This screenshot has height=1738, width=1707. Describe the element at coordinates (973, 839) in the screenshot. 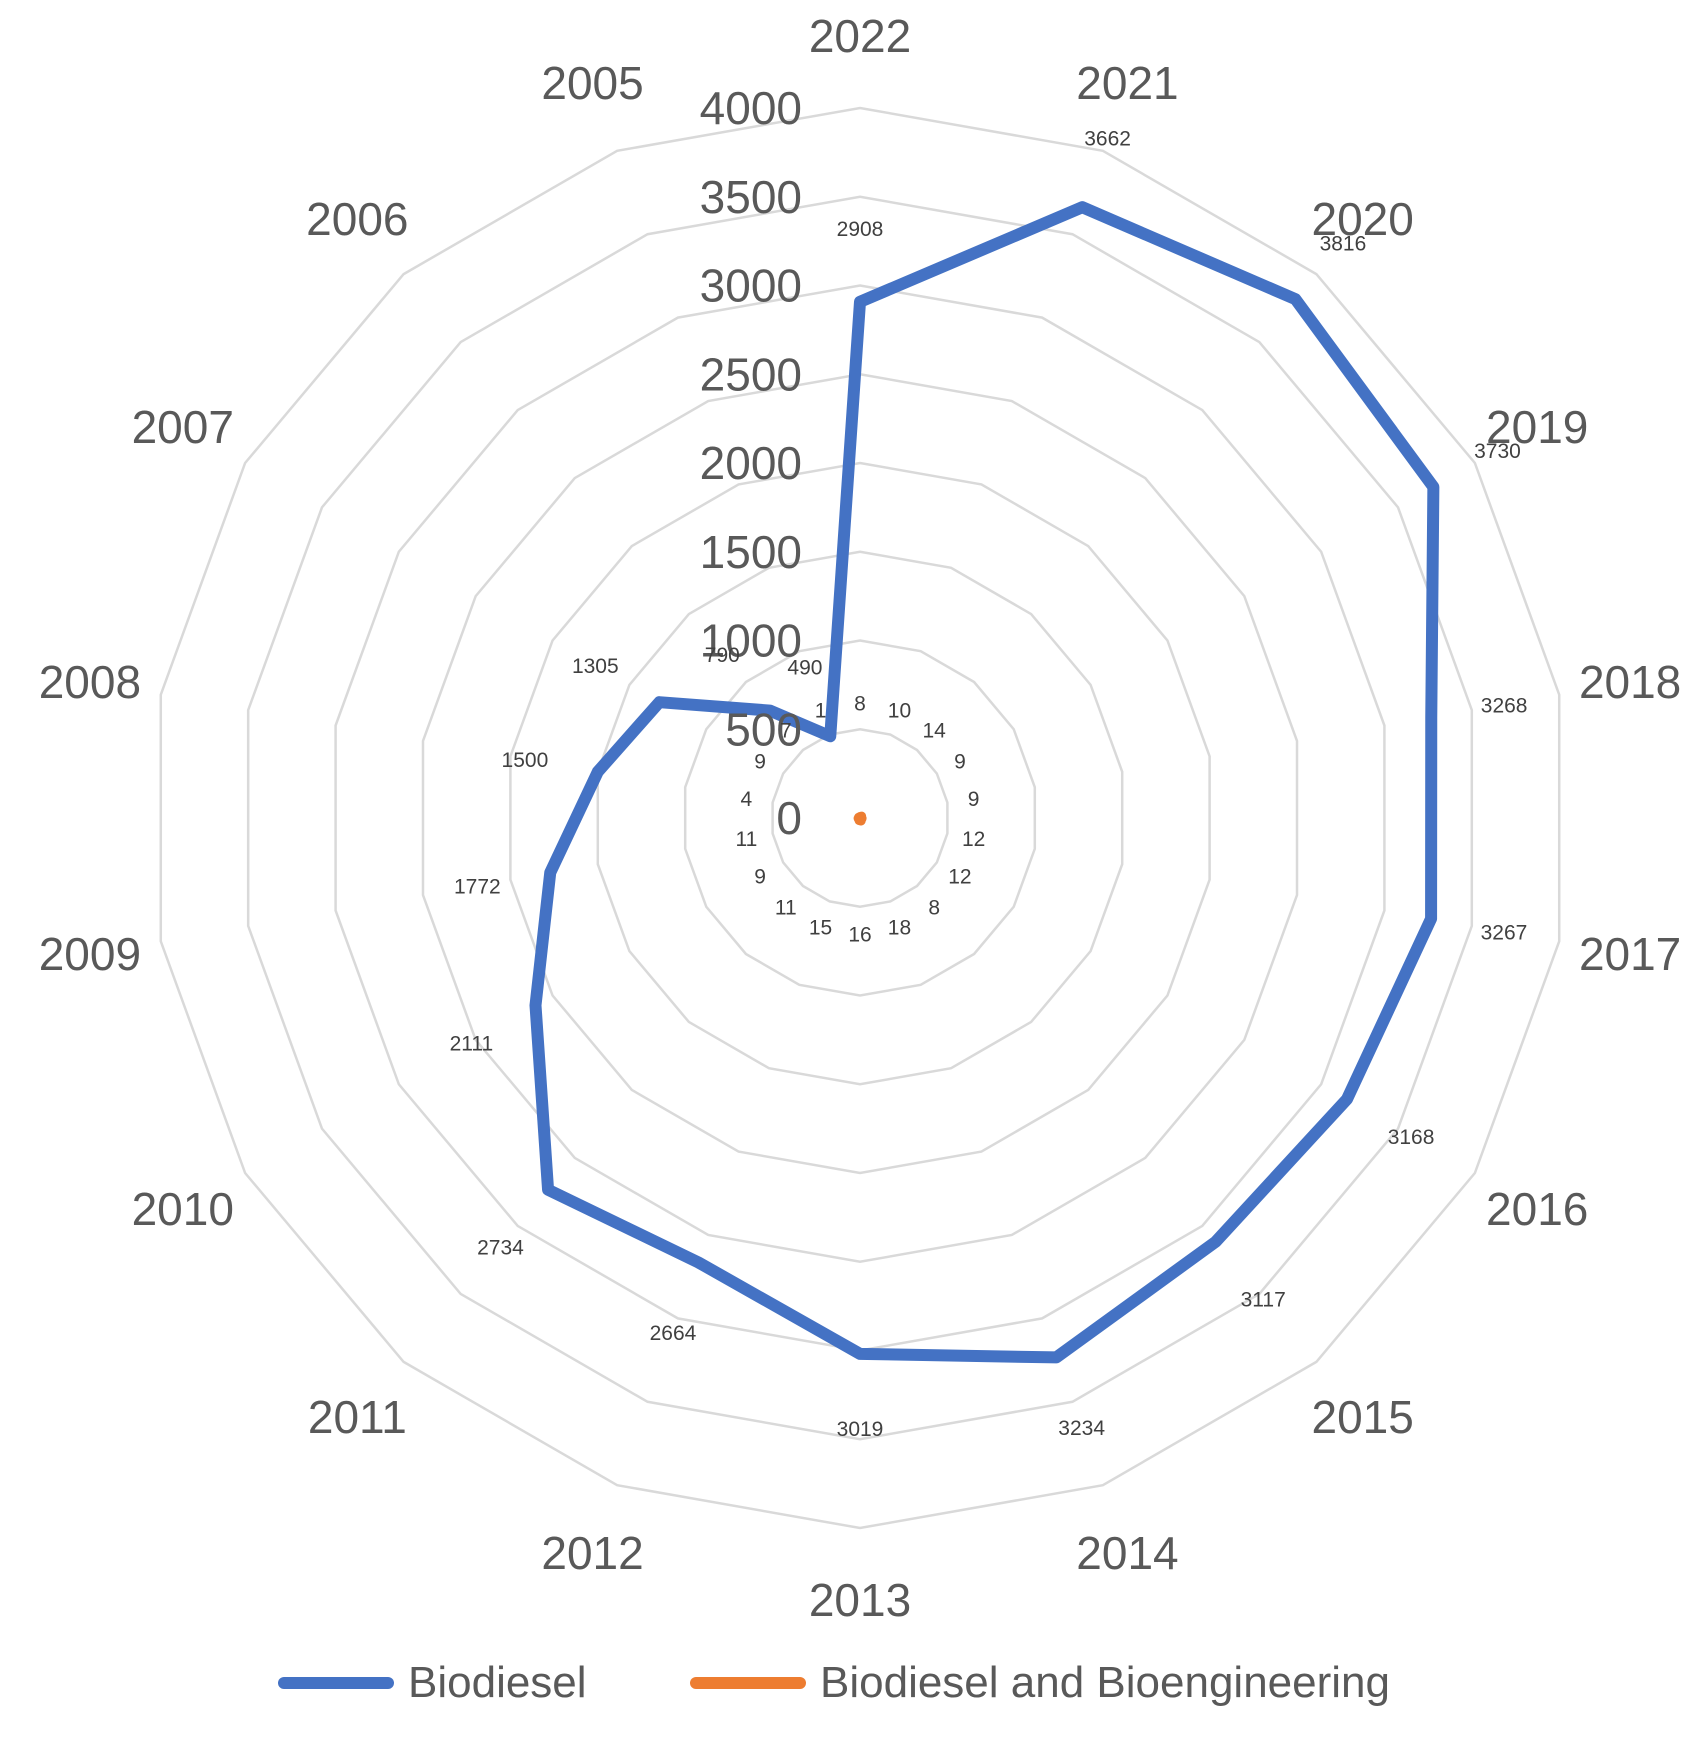

I see `data-label-bioengineering-2017: 12` at that location.